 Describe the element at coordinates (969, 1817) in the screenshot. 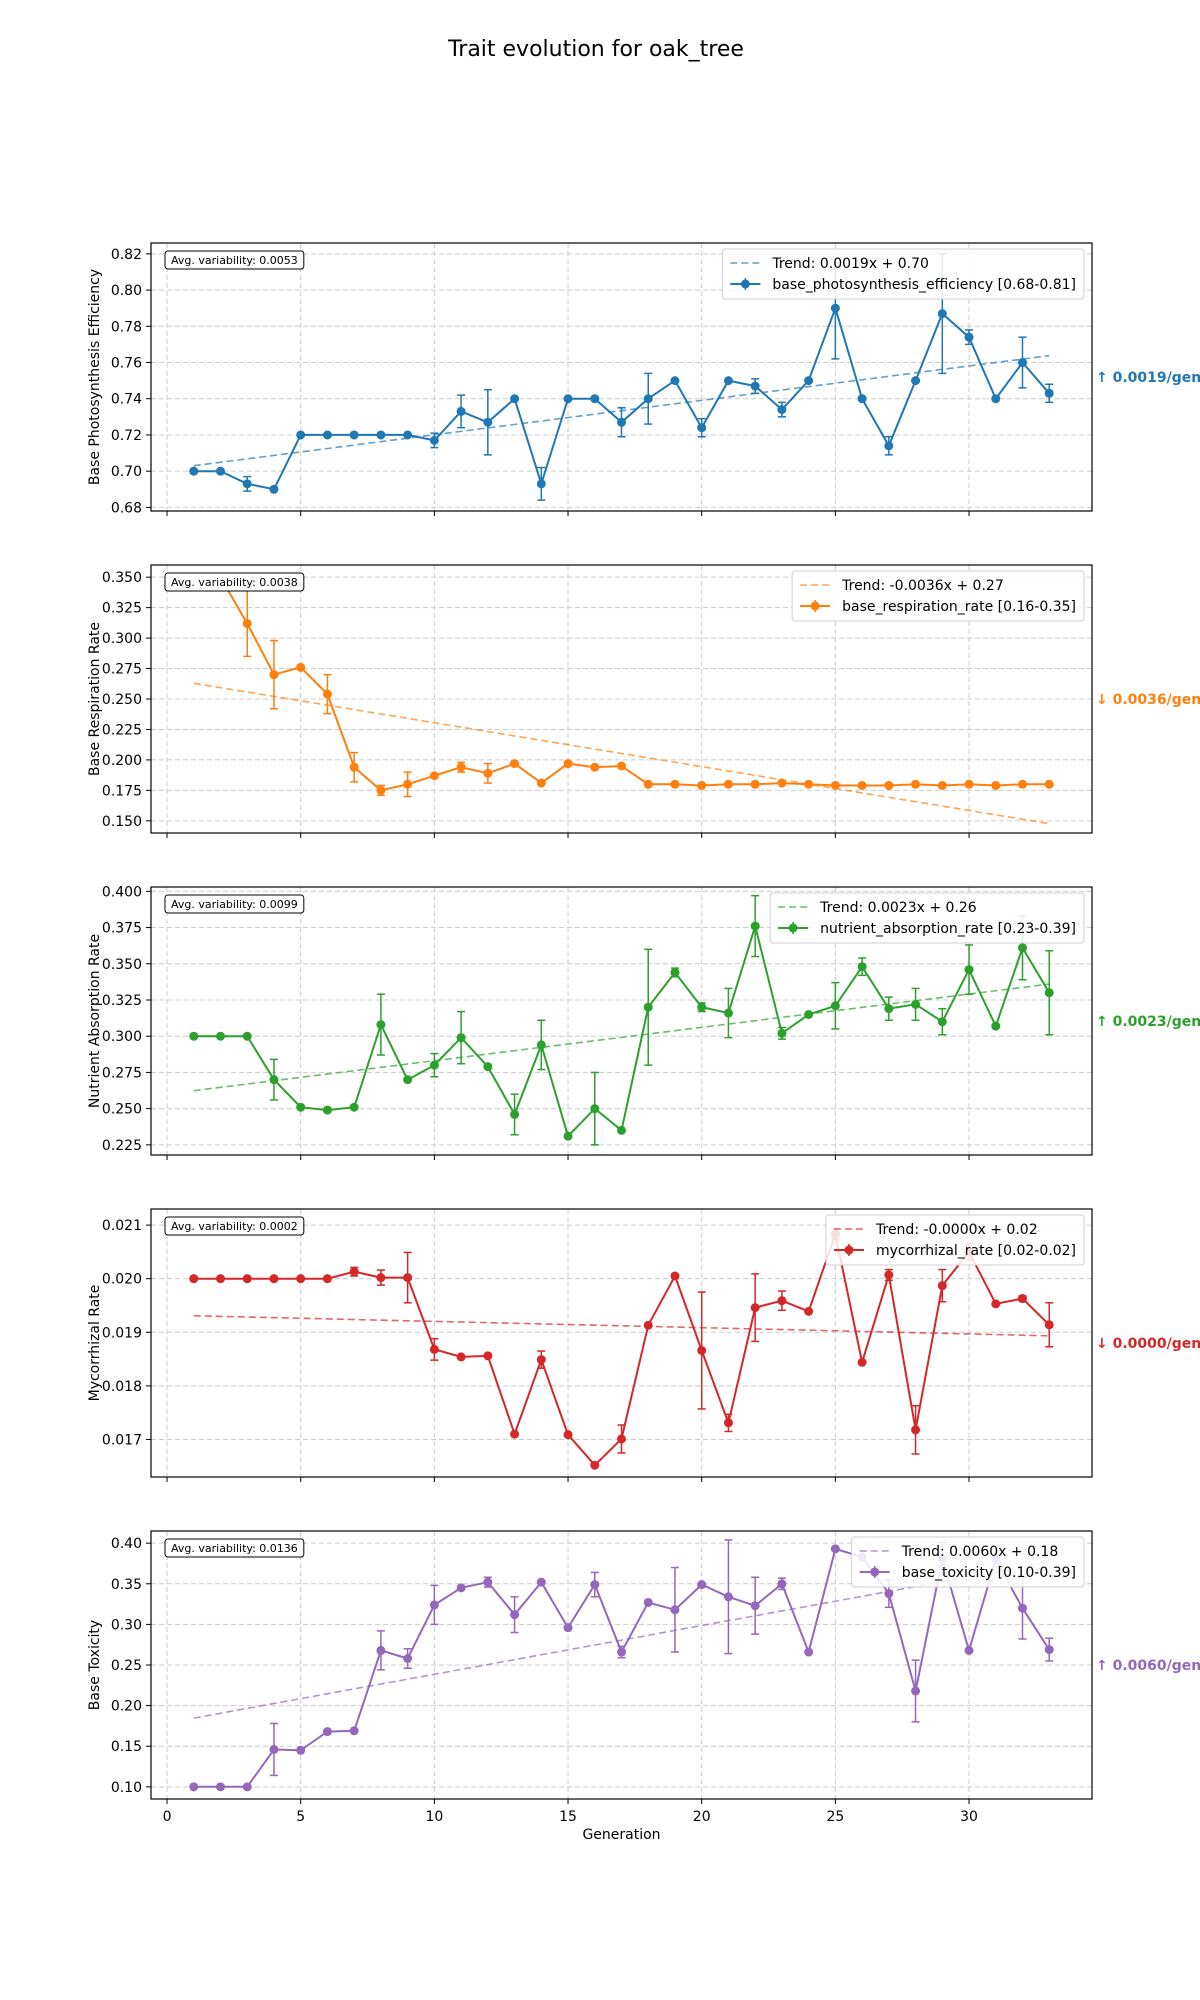

I see `x-tick-label: 30` at that location.